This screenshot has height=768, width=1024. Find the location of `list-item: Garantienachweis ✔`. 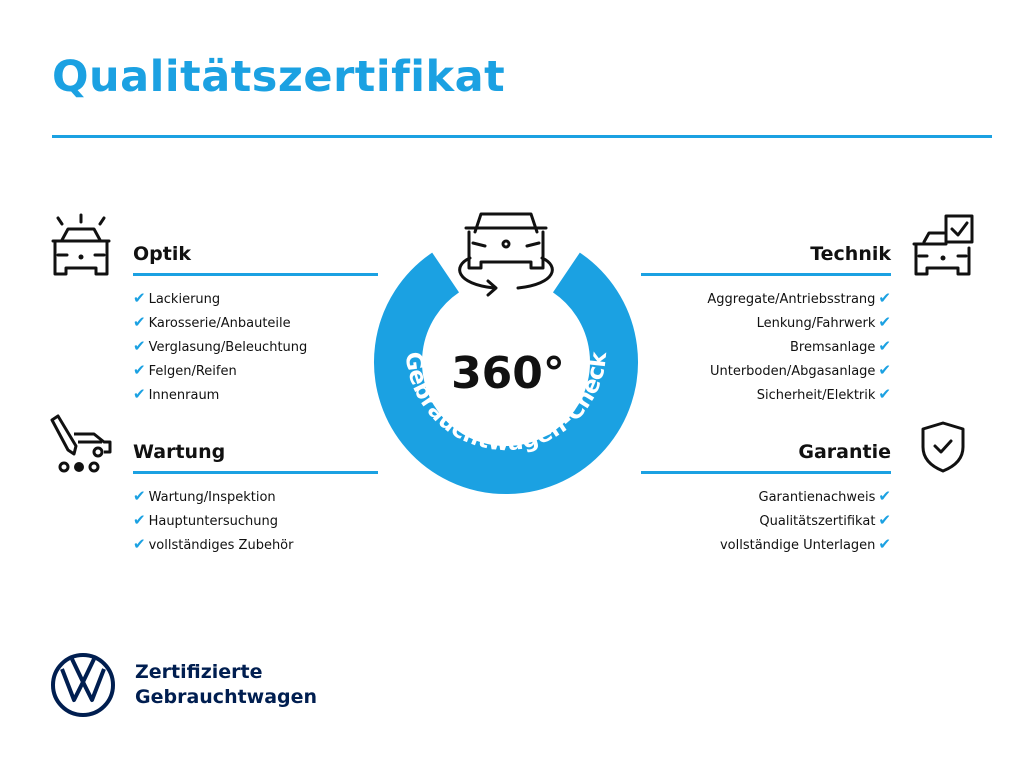

list-item: Garantienachweis ✔ is located at coordinates (824, 496).